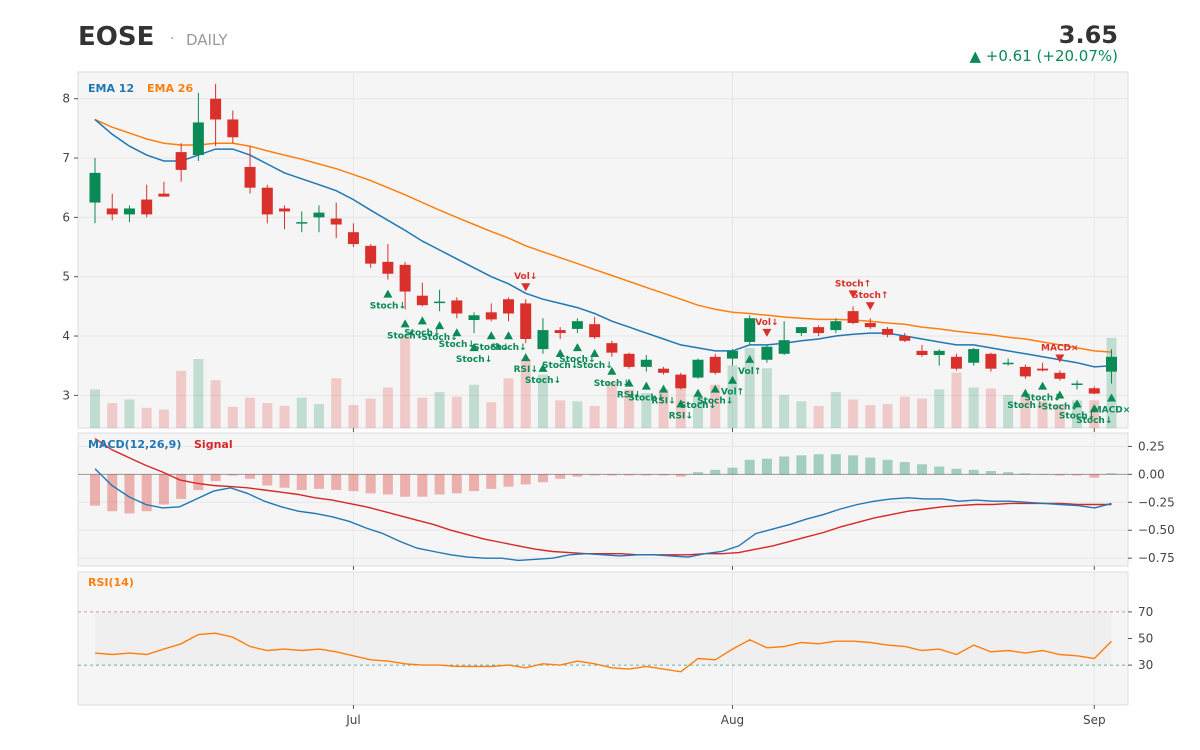  Describe the element at coordinates (207, 40) in the screenshot. I see `frequency-label: DAILY` at that location.